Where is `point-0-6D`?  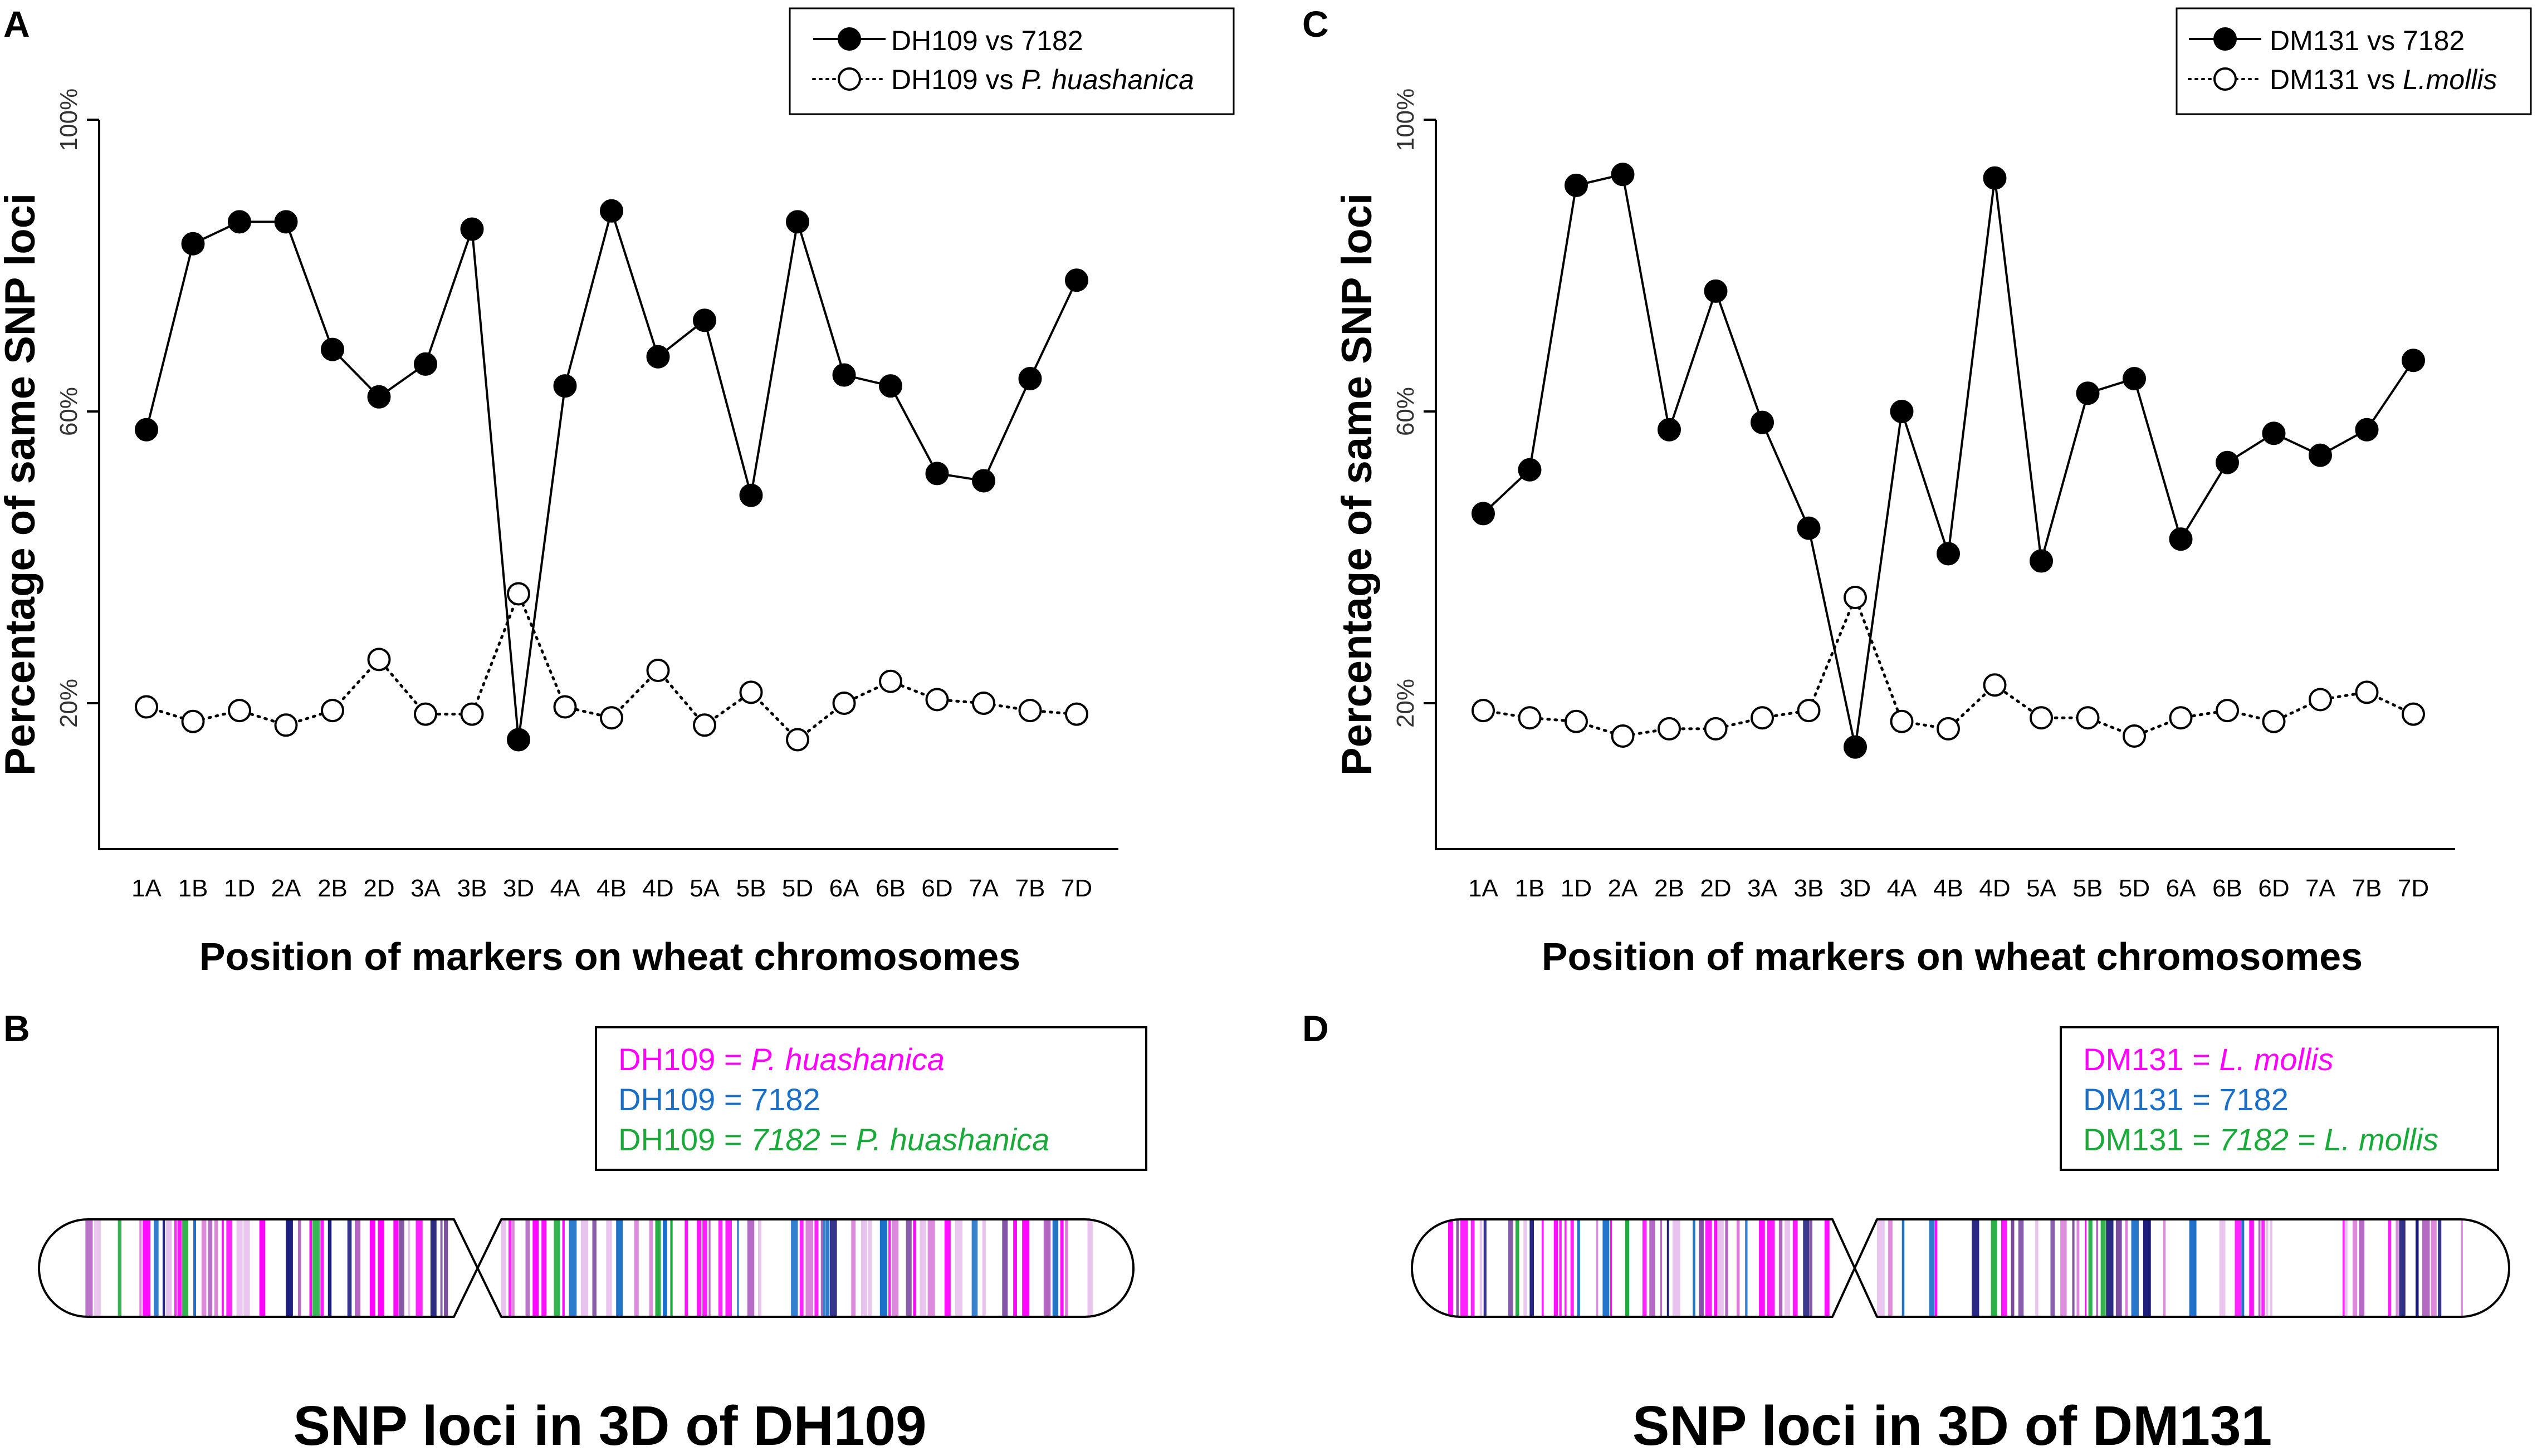 point-0-6D is located at coordinates (2274, 433).